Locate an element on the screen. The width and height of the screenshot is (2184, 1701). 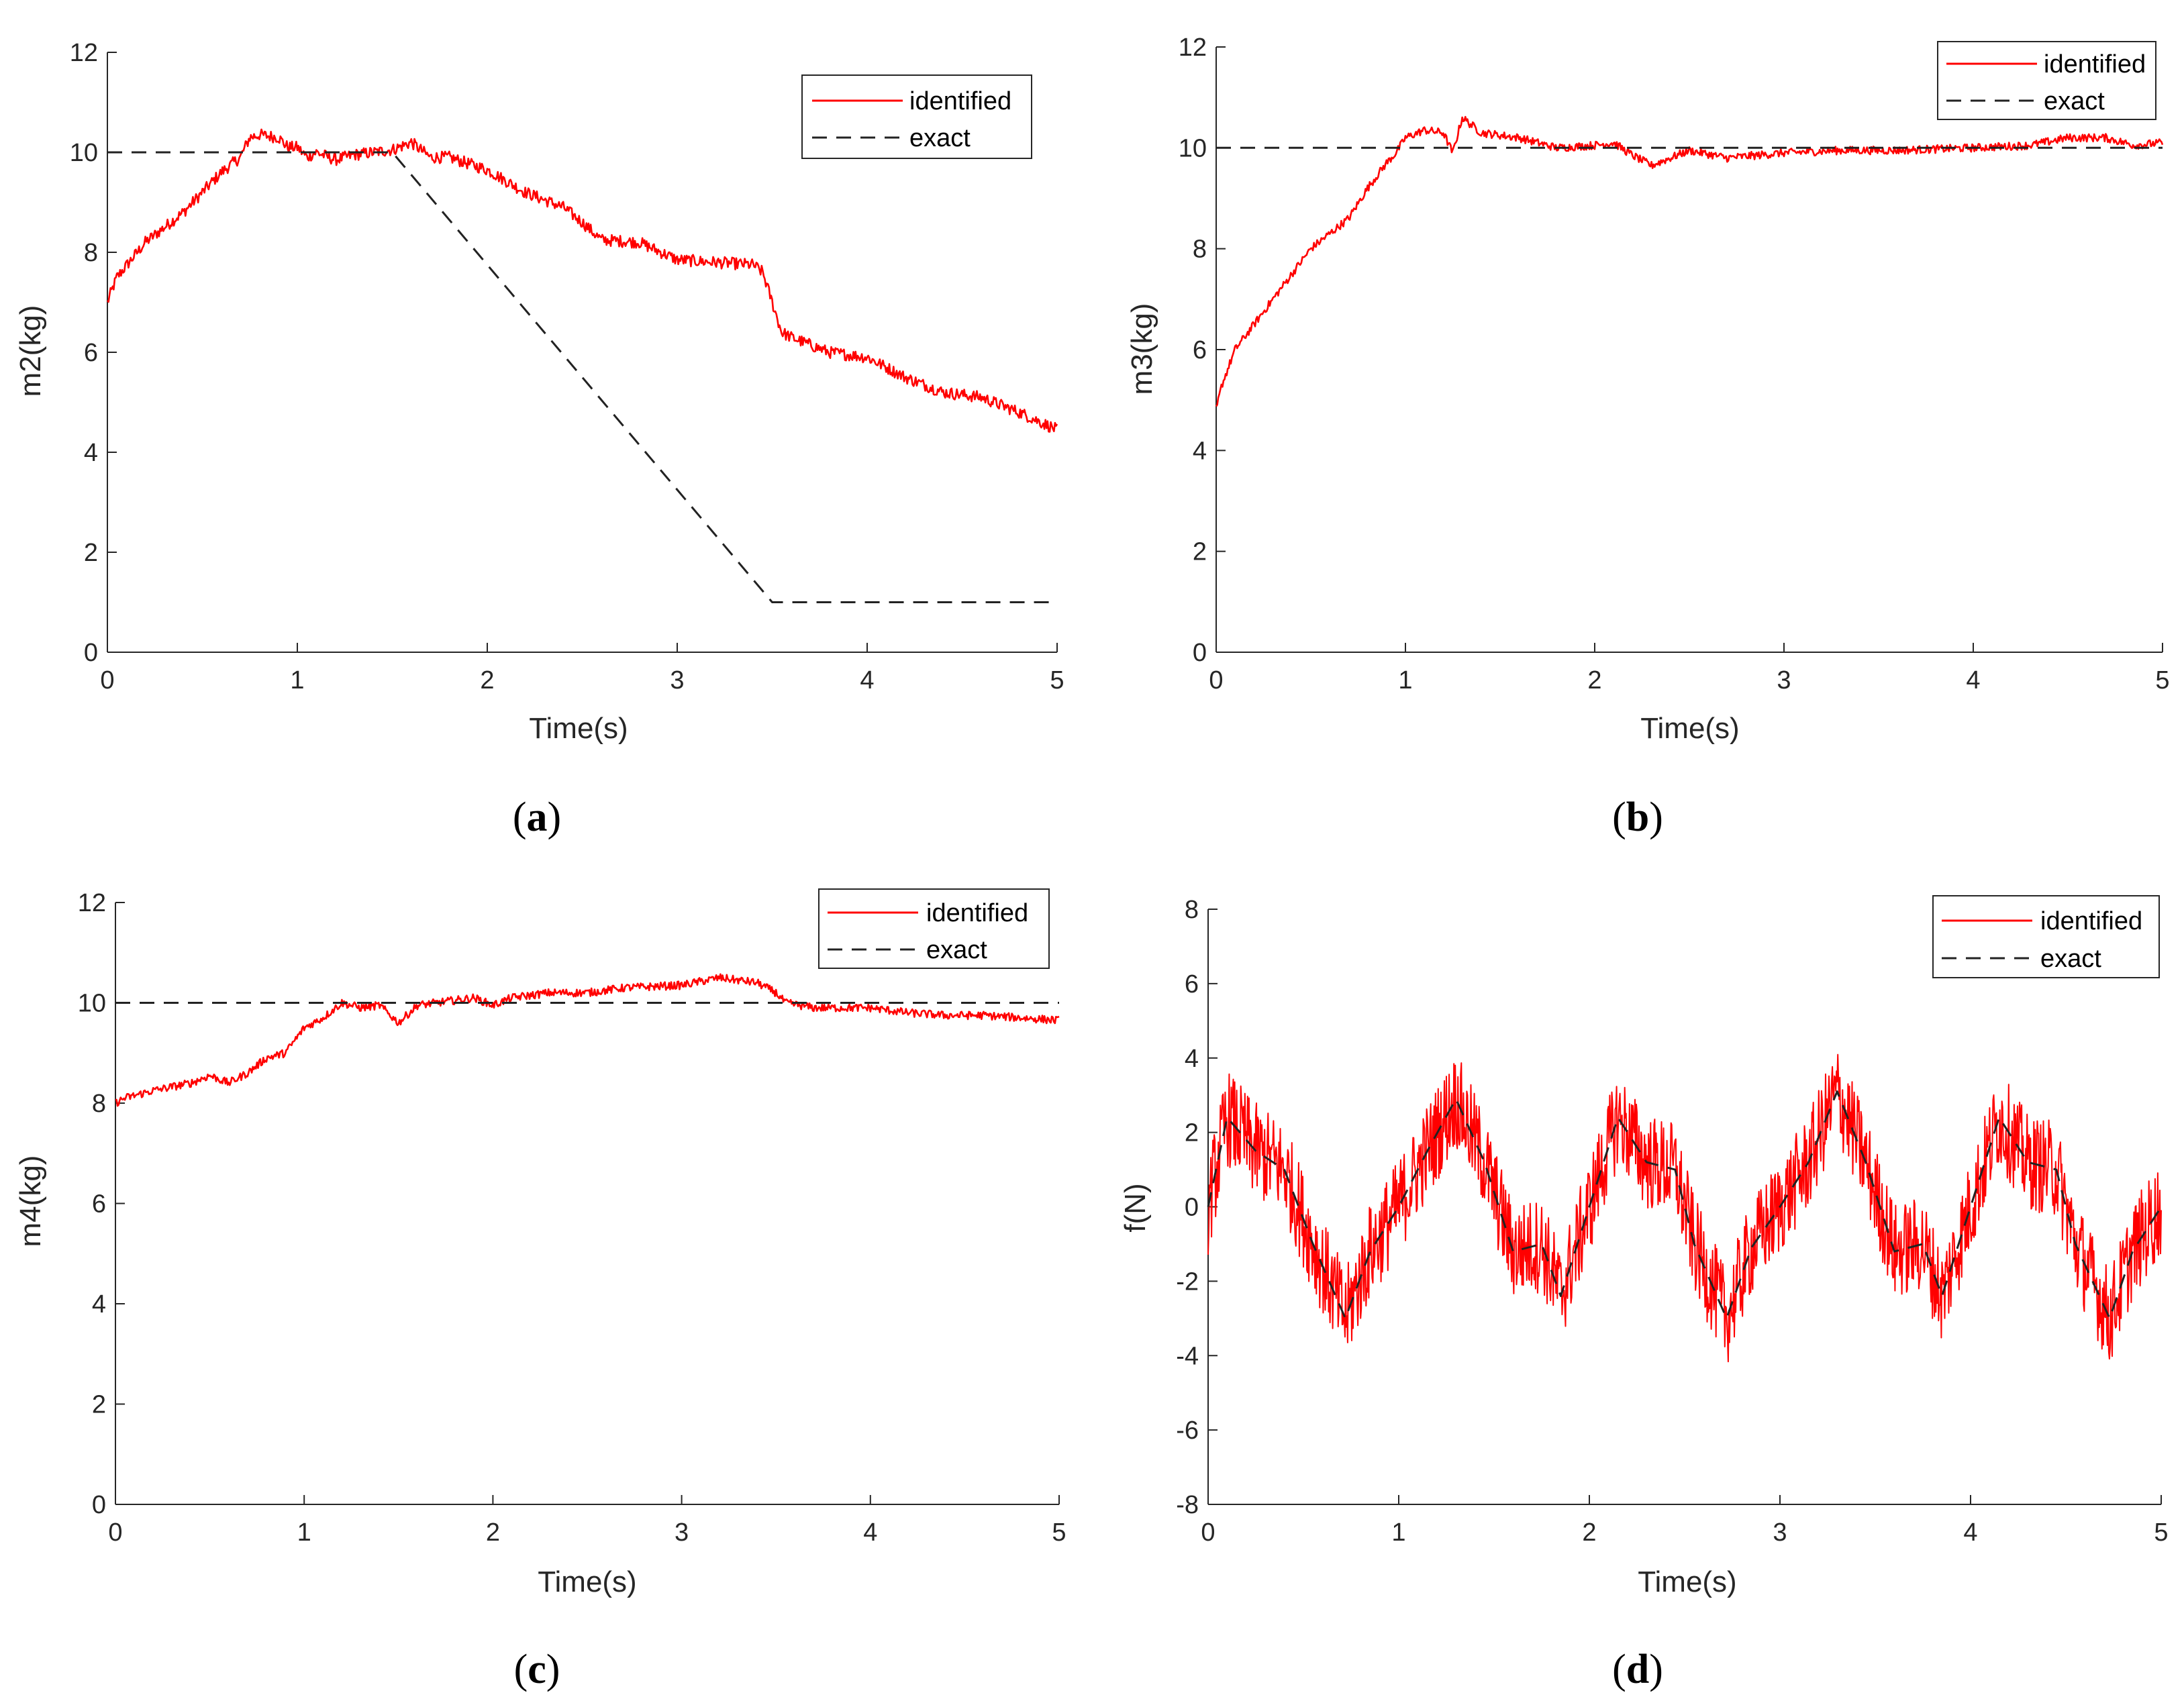
panel-d-y-tick-label: 8 is located at coordinates (1192, 910).